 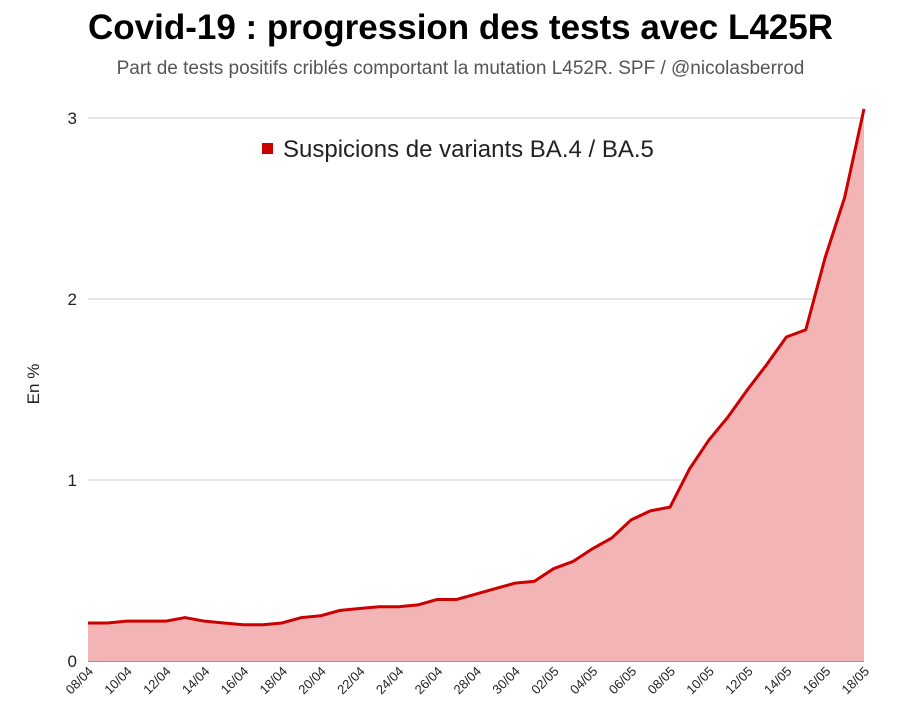 What do you see at coordinates (662, 681) in the screenshot?
I see `x-tick-label: 08/05` at bounding box center [662, 681].